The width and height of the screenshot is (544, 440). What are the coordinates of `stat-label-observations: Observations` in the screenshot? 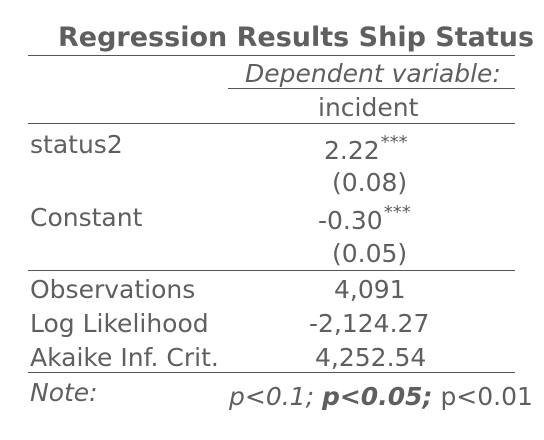 It's located at (113, 289).